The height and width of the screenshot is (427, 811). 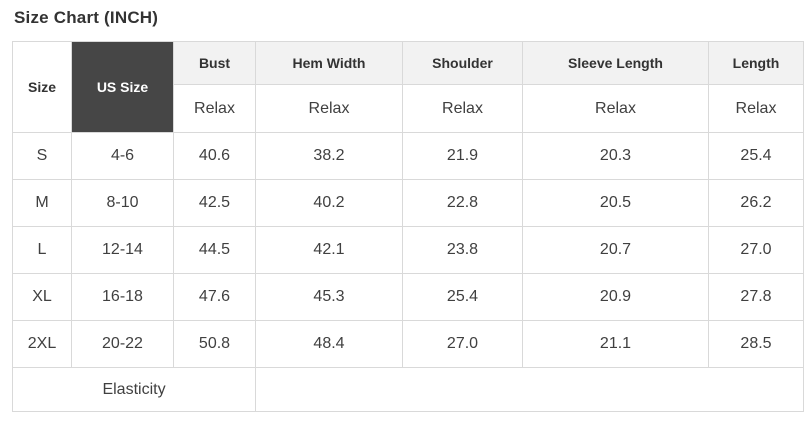 What do you see at coordinates (462, 203) in the screenshot?
I see `shoulder-value: 22.8` at bounding box center [462, 203].